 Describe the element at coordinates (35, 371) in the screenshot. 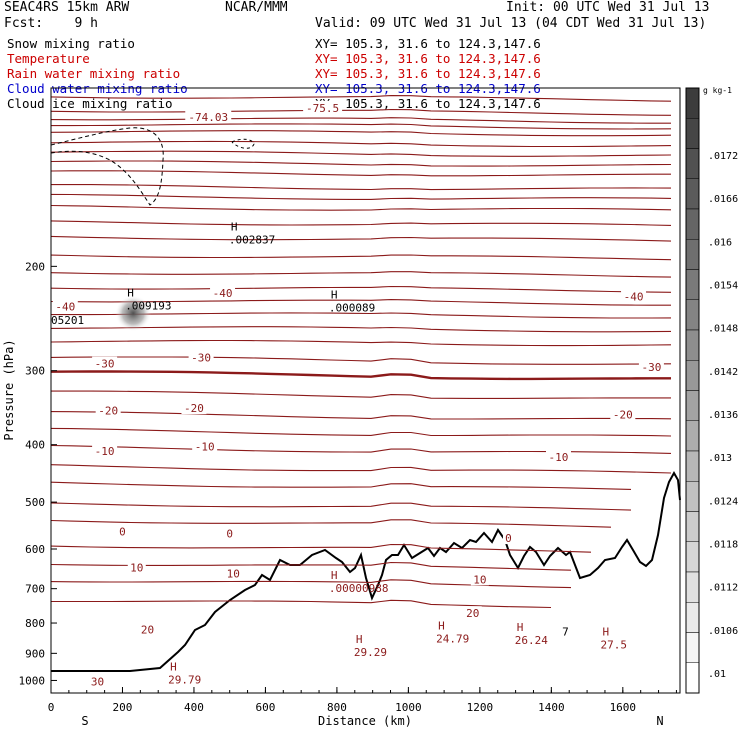

I see `y-tick-label: 300` at that location.